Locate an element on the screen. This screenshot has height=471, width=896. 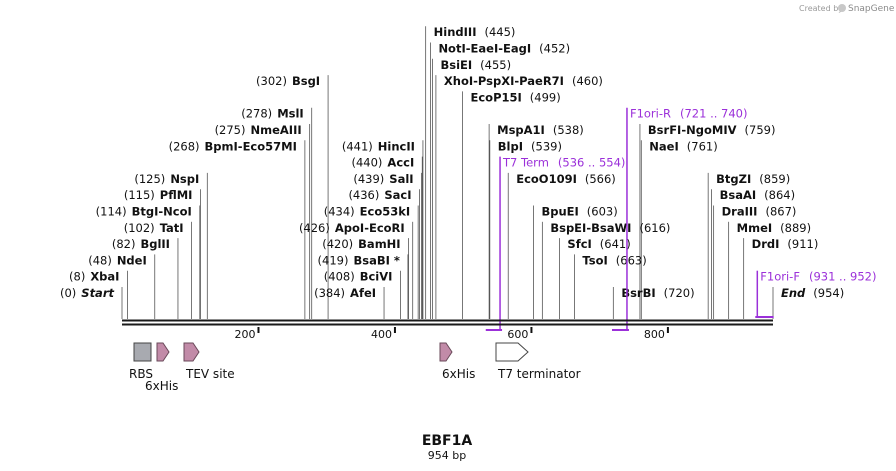
cut-site: BglII (82) is located at coordinates (141, 244).